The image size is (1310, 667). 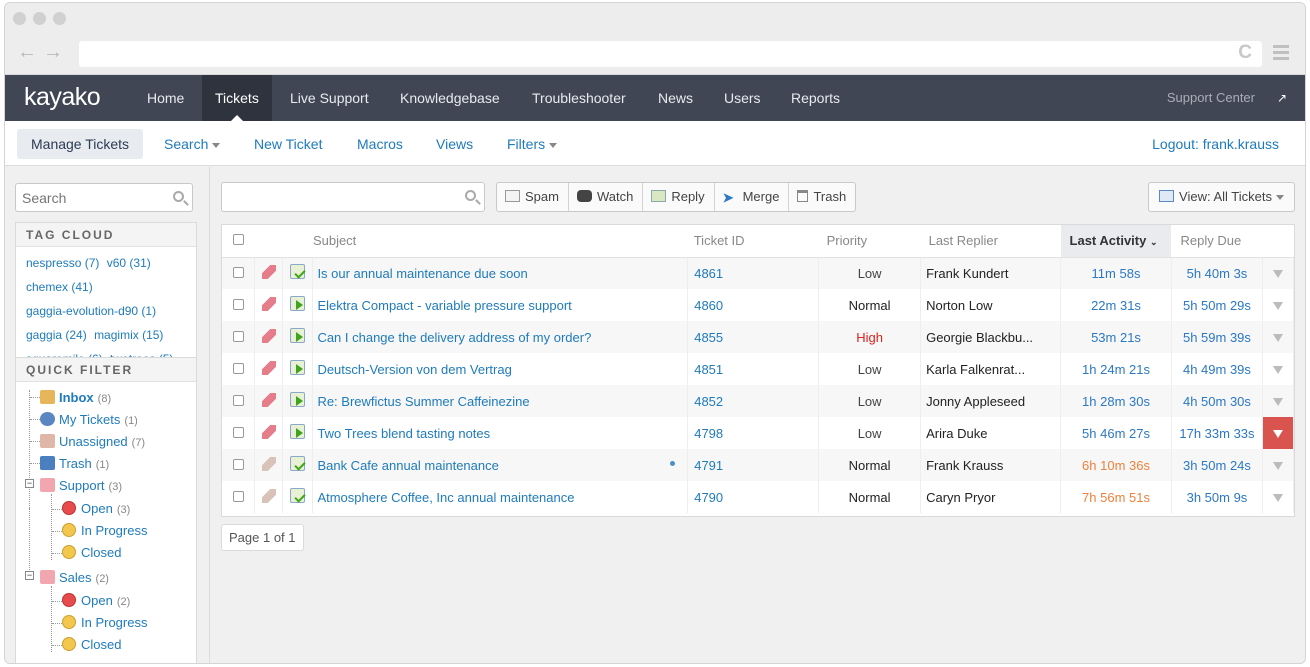 I want to click on trash-button: Trash, so click(x=822, y=197).